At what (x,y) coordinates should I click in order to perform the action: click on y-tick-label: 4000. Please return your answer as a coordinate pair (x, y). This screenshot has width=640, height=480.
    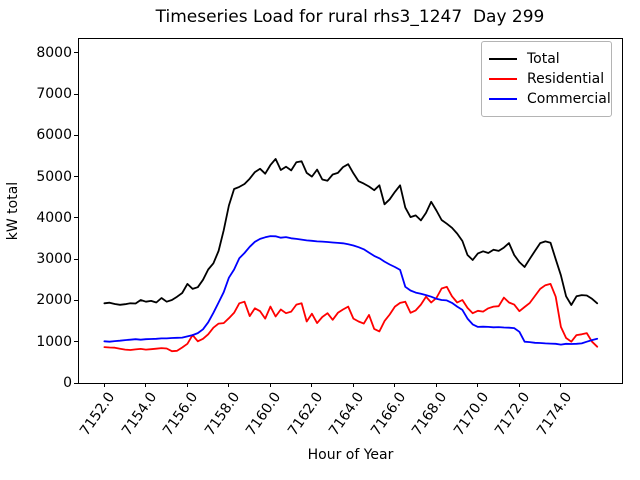
    Looking at the image, I should click on (54, 217).